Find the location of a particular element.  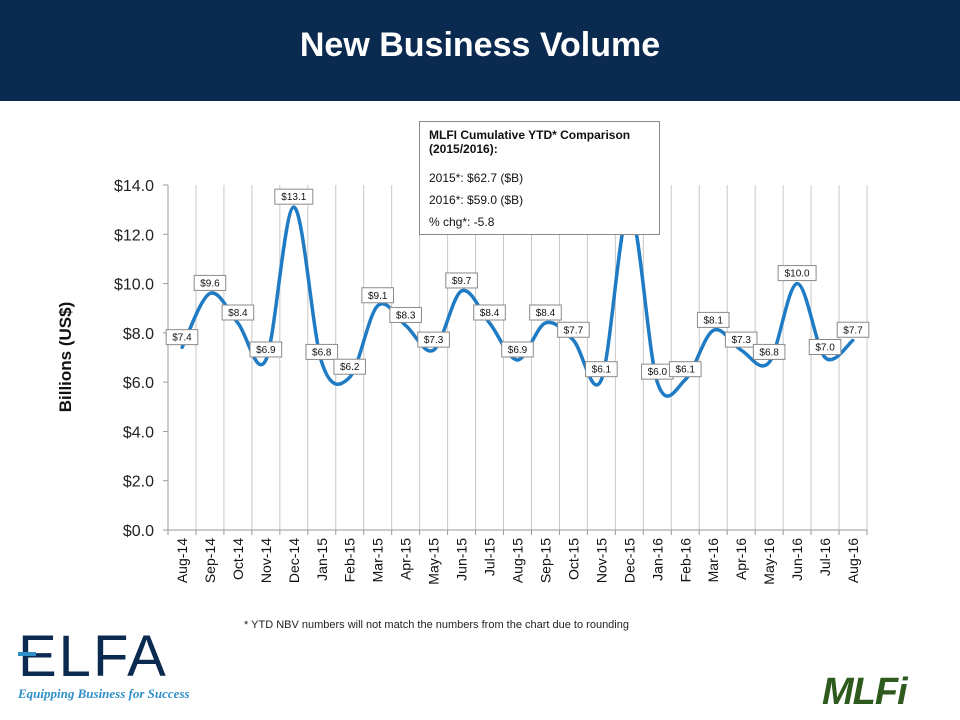

x-tick-label: Aug-14 is located at coordinates (182, 560).